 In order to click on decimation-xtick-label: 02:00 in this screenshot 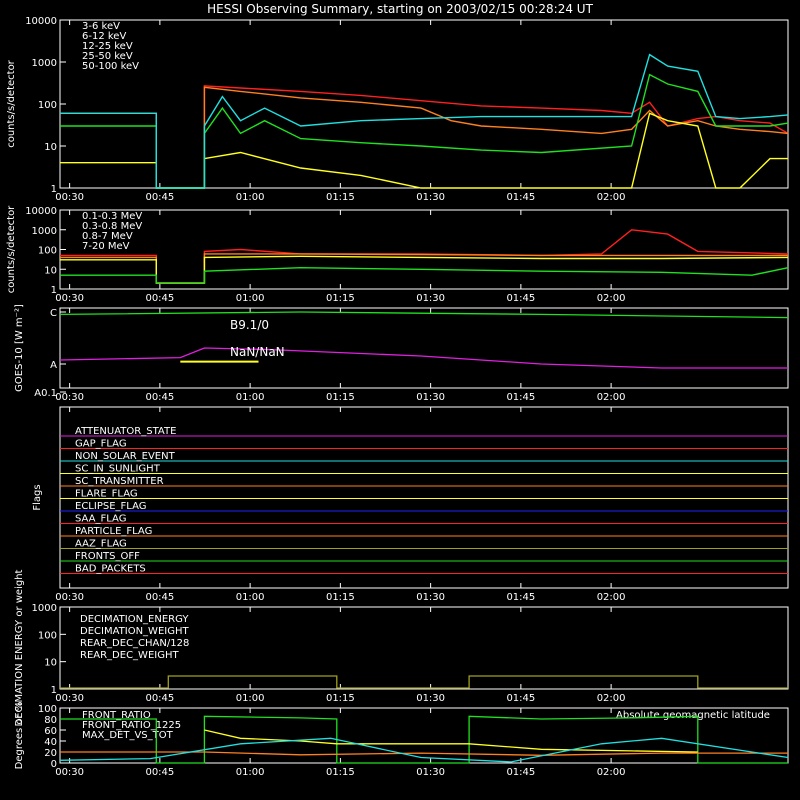, I will do `click(611, 698)`.